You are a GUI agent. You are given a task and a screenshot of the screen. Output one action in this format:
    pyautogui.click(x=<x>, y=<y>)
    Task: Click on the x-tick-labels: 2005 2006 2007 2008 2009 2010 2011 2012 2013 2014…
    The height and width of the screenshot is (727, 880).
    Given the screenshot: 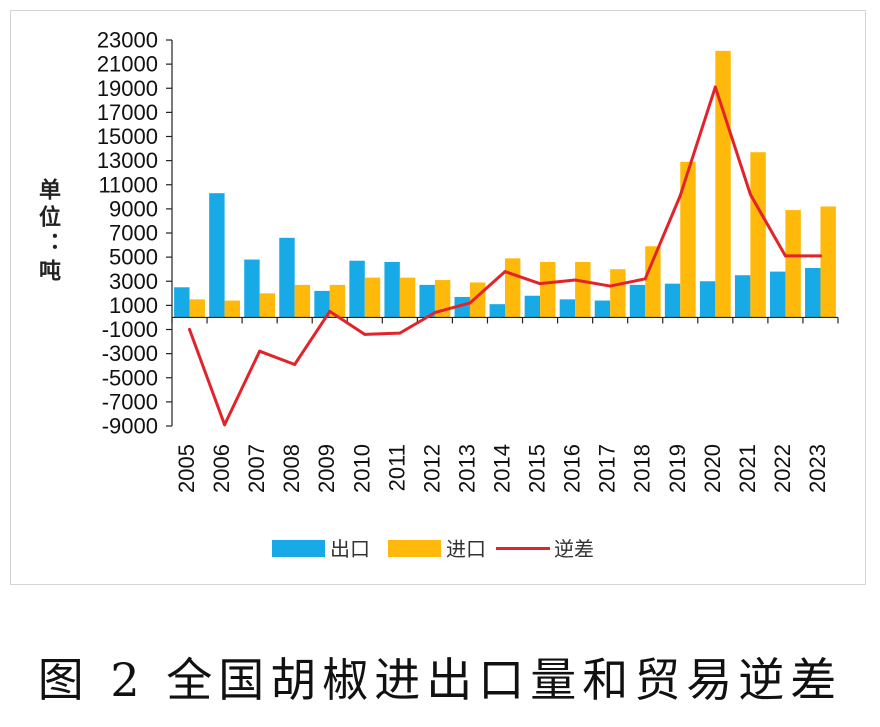 What is the action you would take?
    pyautogui.click(x=502, y=468)
    